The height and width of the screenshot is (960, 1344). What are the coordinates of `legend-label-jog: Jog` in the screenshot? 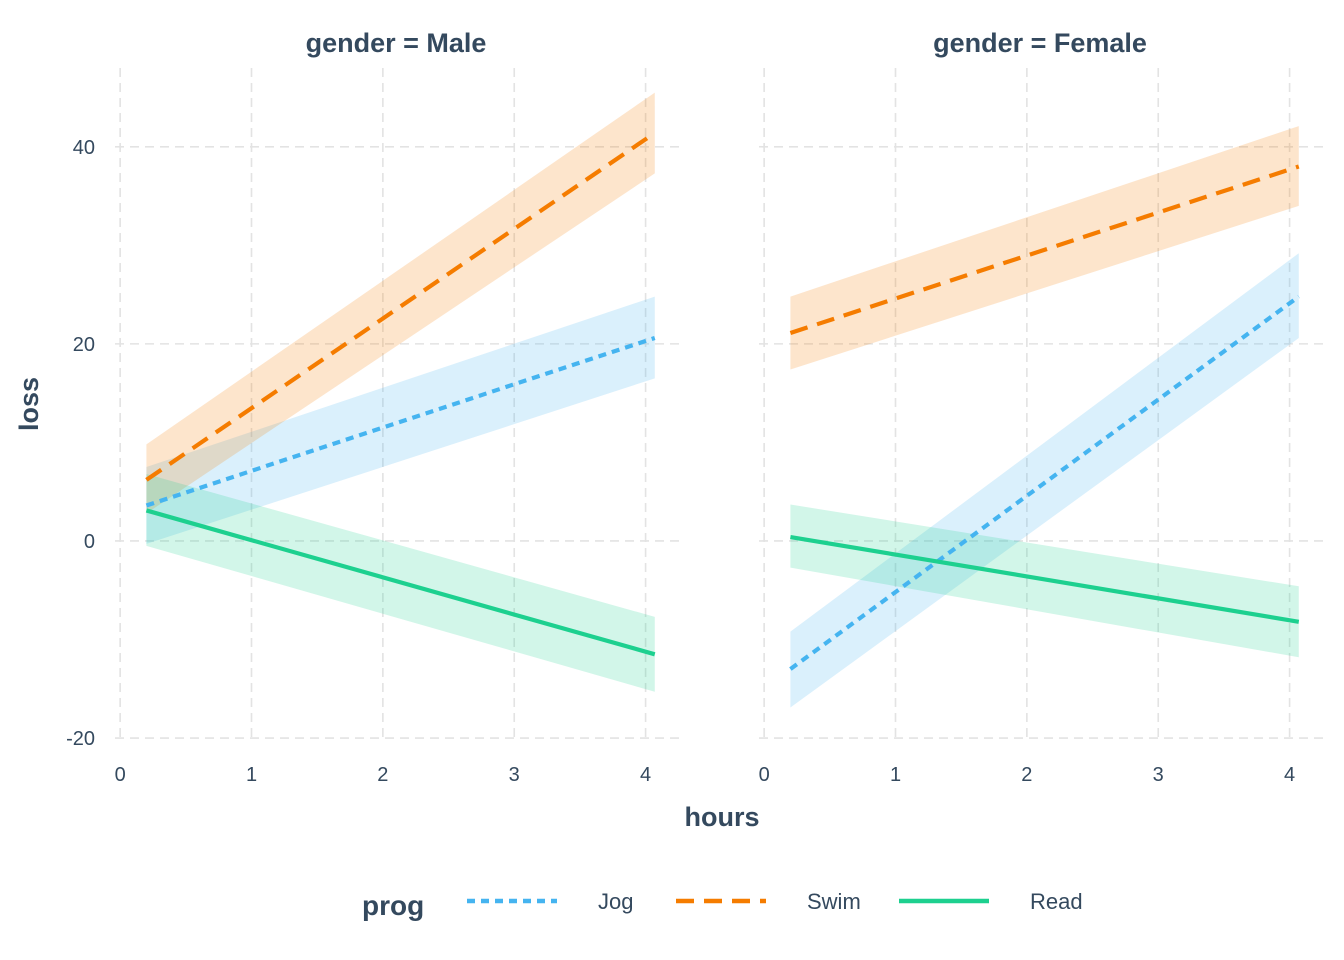 It's located at (615, 901).